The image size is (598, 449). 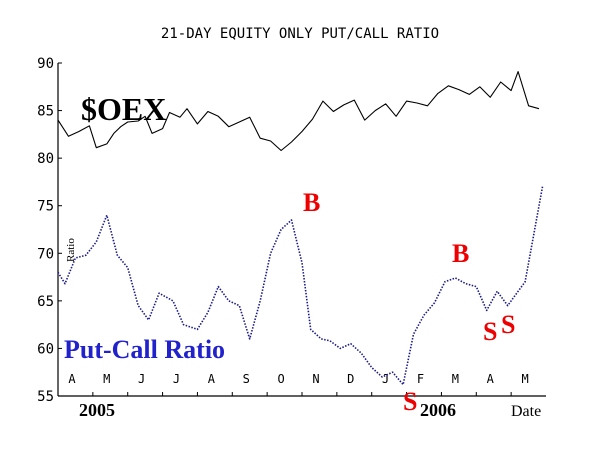 What do you see at coordinates (315, 379) in the screenshot?
I see `x-month-label: N` at bounding box center [315, 379].